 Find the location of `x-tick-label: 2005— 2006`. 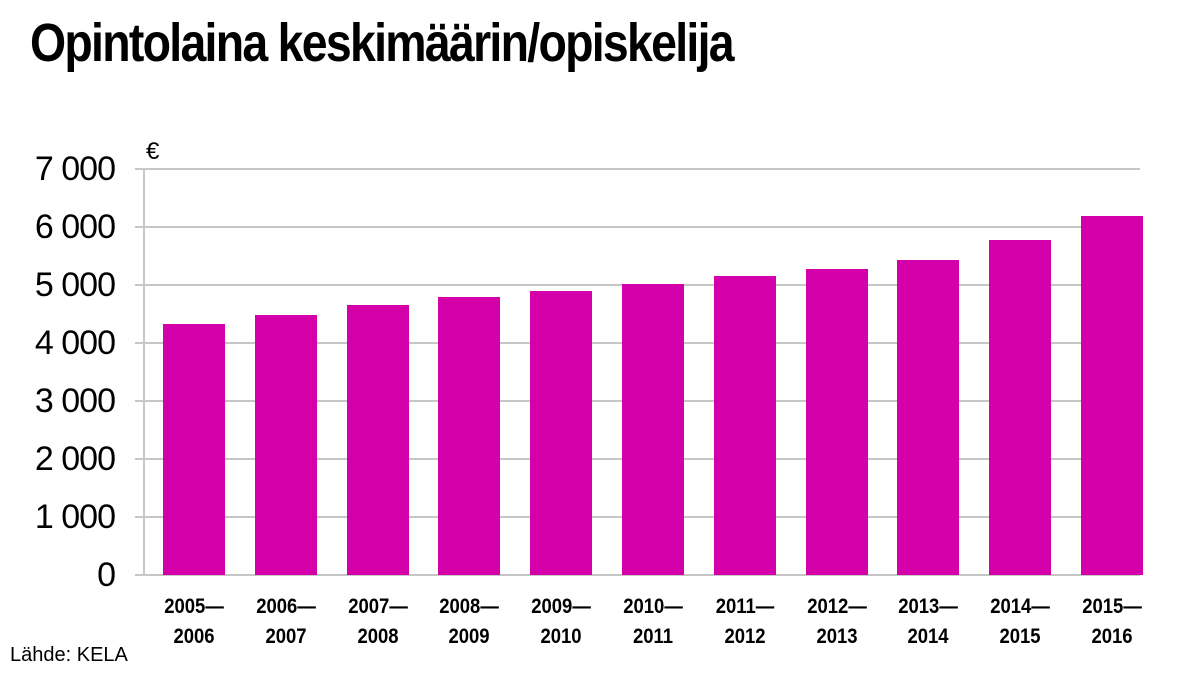

x-tick-label: 2005— 2006 is located at coordinates (194, 622).